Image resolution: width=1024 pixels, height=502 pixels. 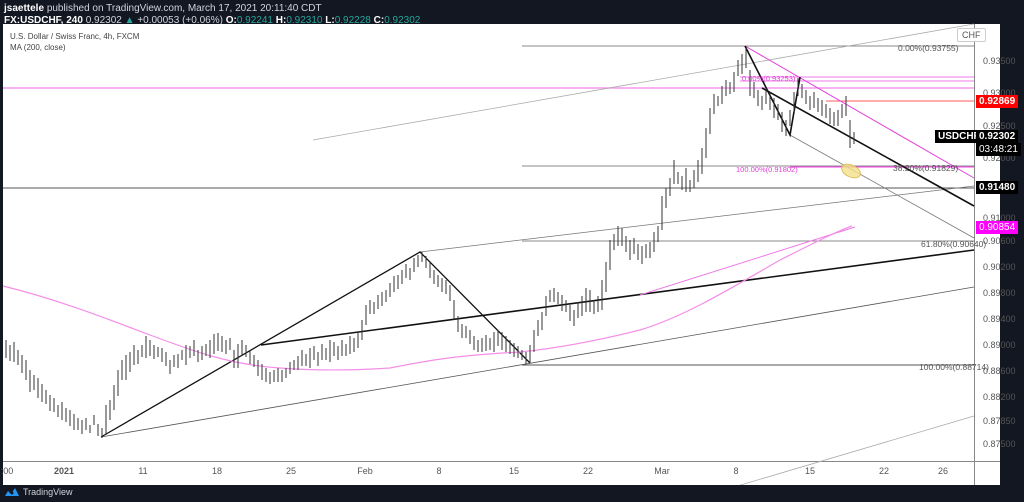 I want to click on price-tag-black: 0.91480, so click(x=997, y=187).